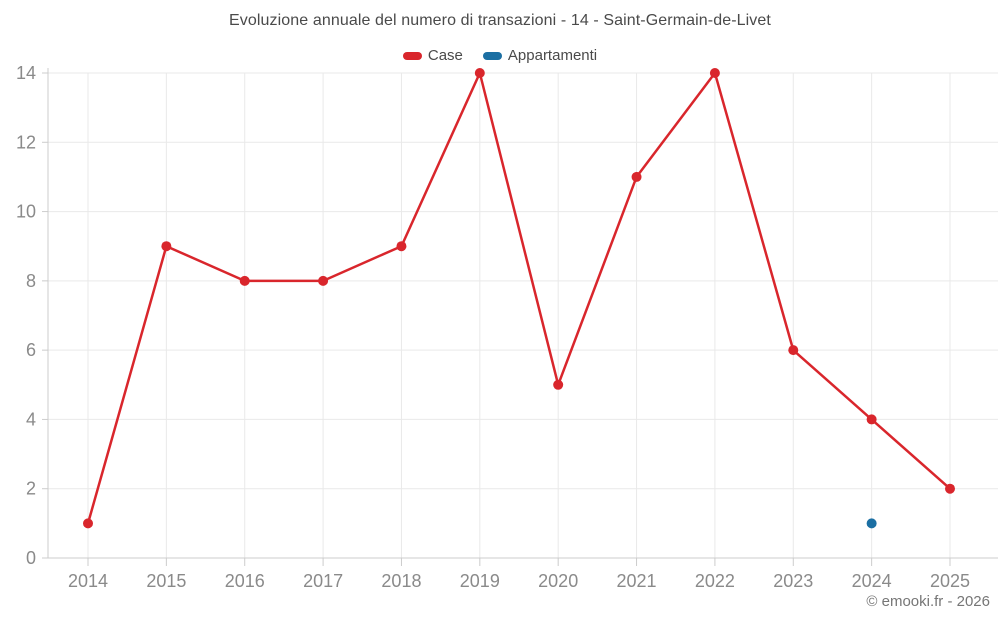  What do you see at coordinates (445, 55) in the screenshot?
I see `legend-label-case: Case` at bounding box center [445, 55].